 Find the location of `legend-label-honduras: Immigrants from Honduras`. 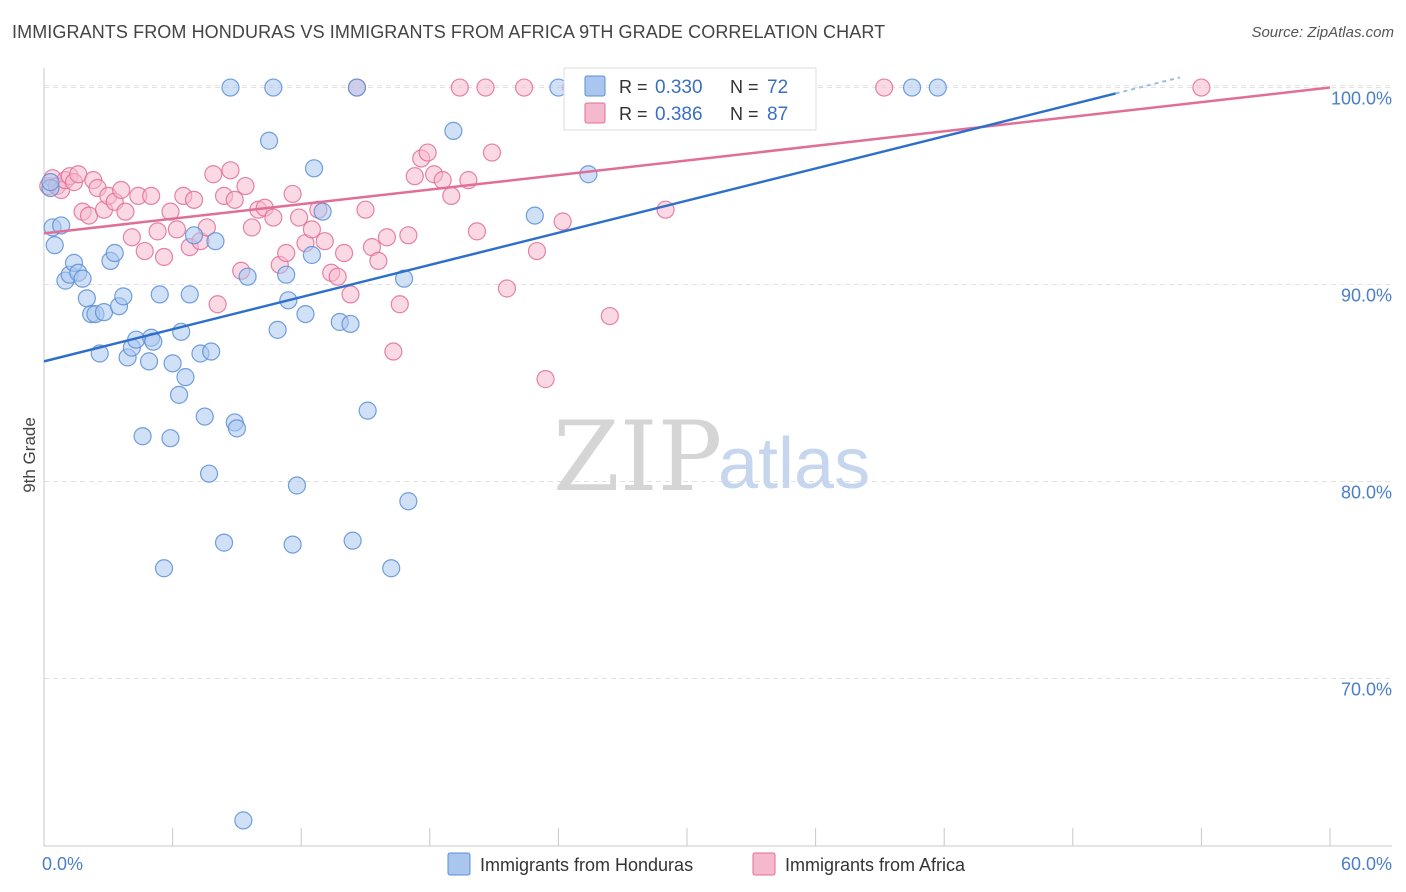

legend-label-honduras: Immigrants from Honduras is located at coordinates (586, 865).